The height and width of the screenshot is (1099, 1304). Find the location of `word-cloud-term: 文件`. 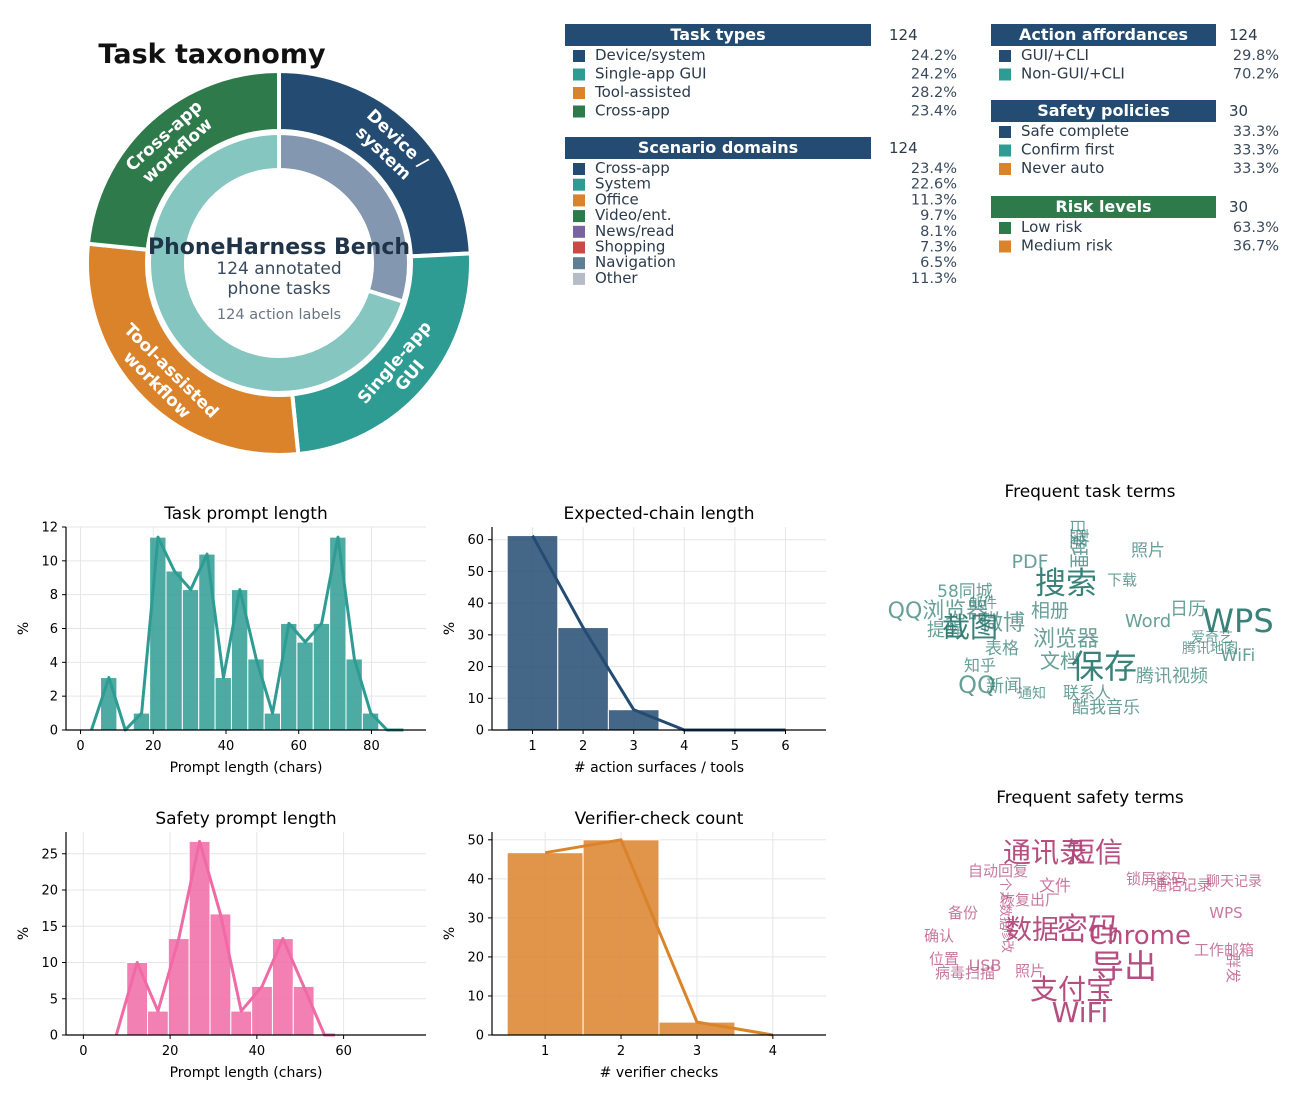

word-cloud-term: 文件 is located at coordinates (1055, 885).